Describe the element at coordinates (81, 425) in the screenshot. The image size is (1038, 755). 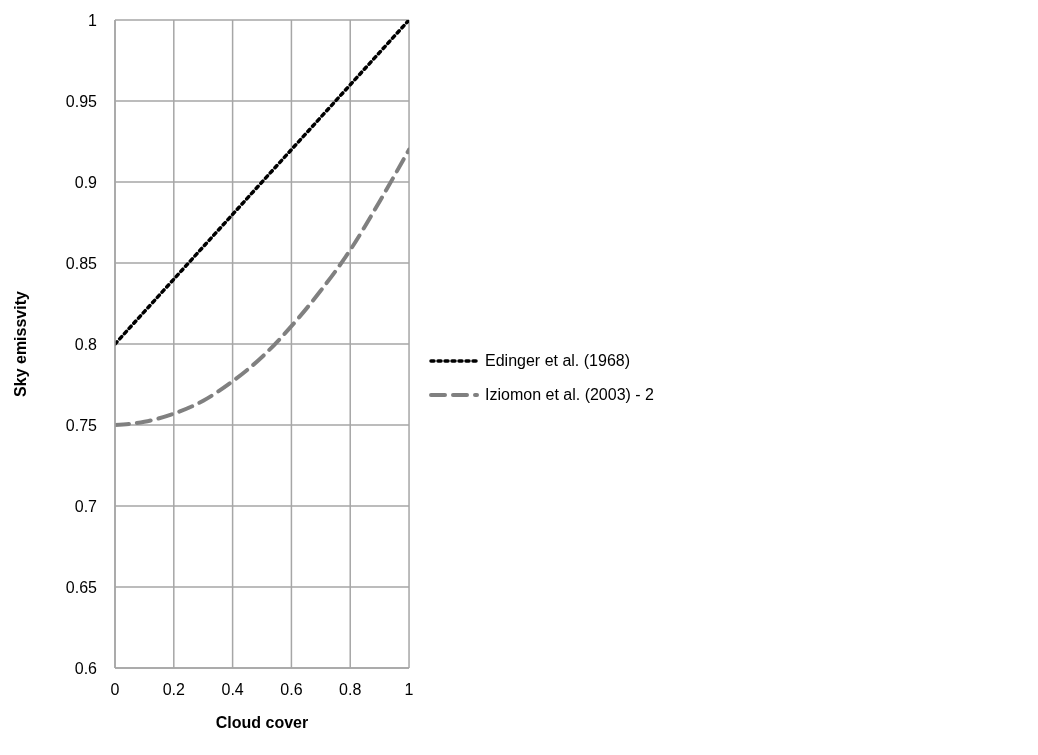
I see `y-tick-label: 0.75` at that location.